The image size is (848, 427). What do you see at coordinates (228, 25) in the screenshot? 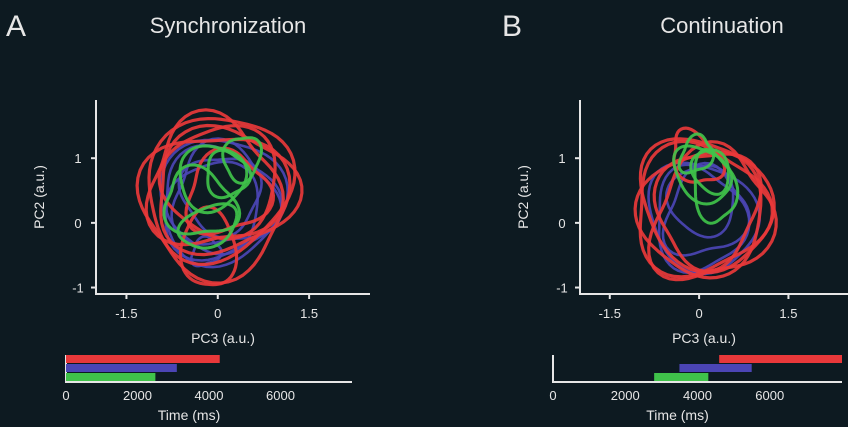
I see `panel-a-title: Synchronization` at bounding box center [228, 25].